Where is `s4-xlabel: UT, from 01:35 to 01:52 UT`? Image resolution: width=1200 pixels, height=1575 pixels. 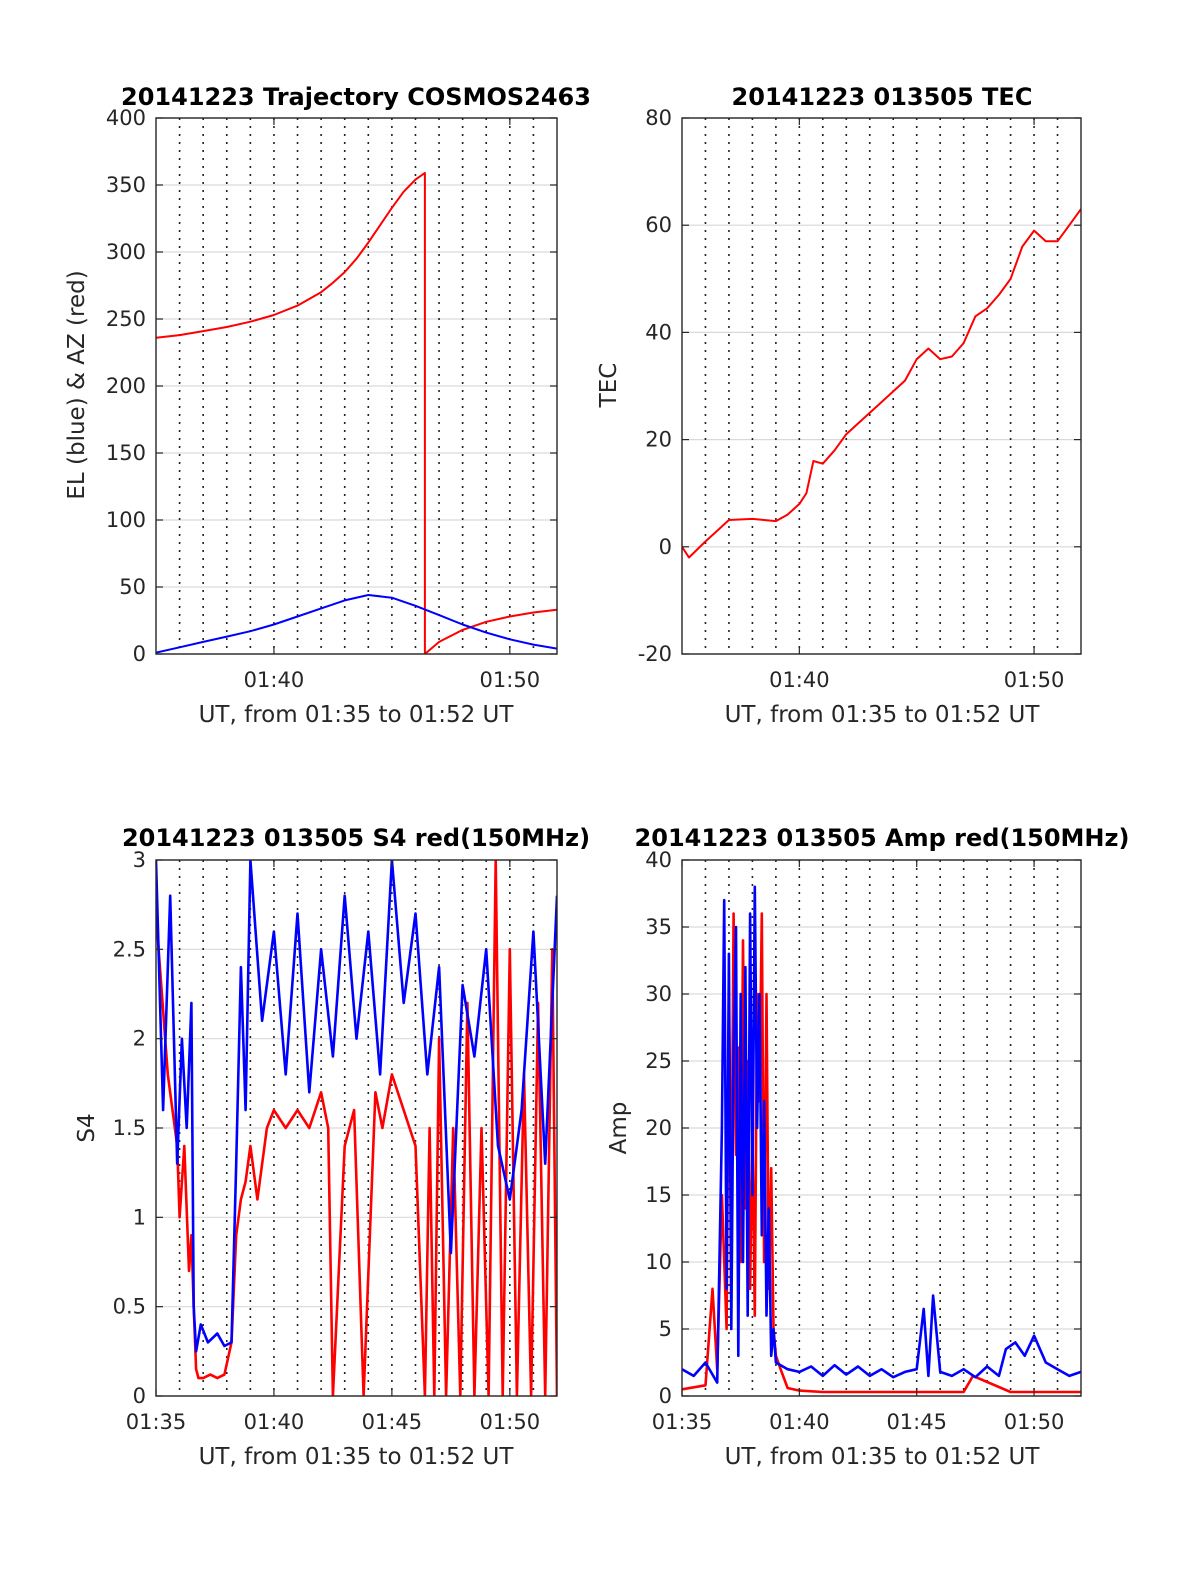
s4-xlabel: UT, from 01:35 to 01:52 UT is located at coordinates (357, 1457).